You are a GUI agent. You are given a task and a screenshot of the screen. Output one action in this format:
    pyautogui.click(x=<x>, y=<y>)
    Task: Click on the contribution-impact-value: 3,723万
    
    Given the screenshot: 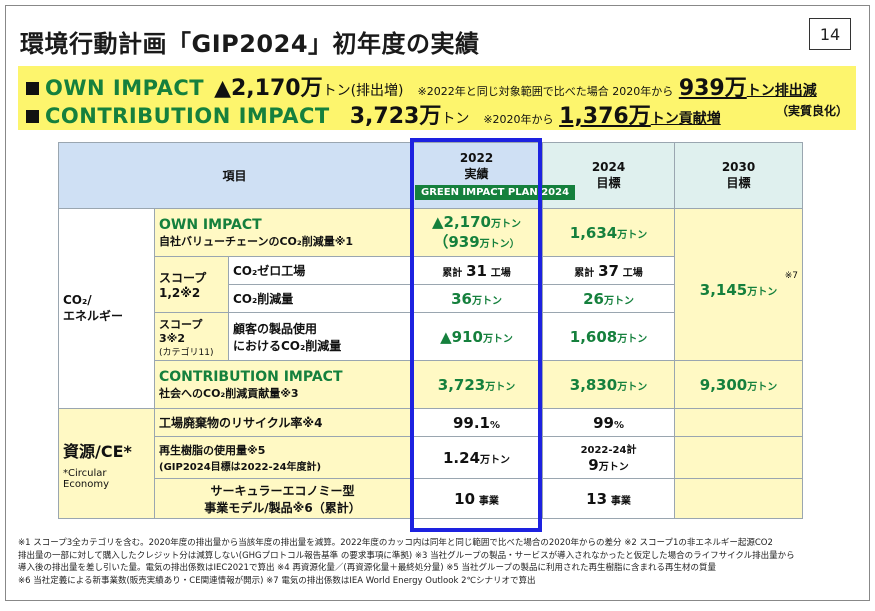 What is the action you would take?
    pyautogui.click(x=395, y=116)
    